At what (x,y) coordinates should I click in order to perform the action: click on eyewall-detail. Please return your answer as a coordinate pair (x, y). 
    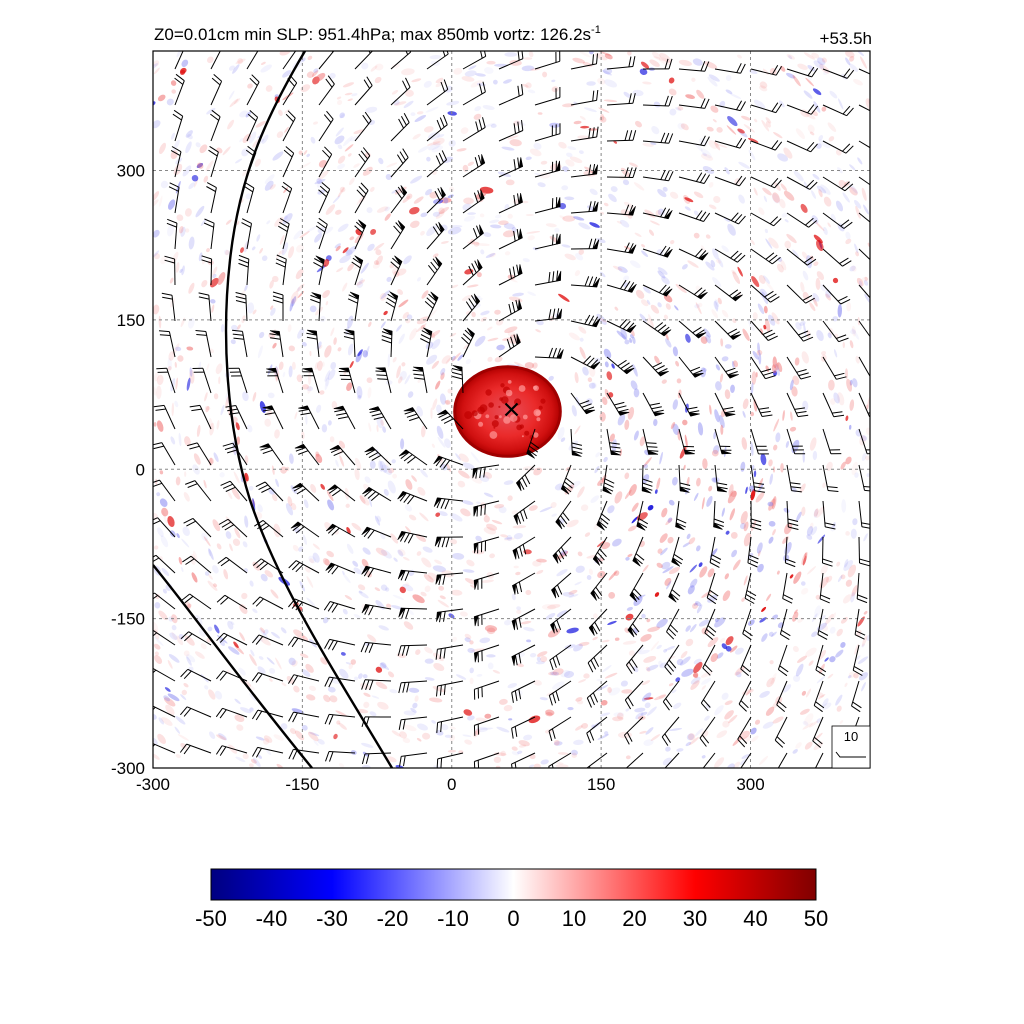
    Looking at the image, I should click on (522, 436).